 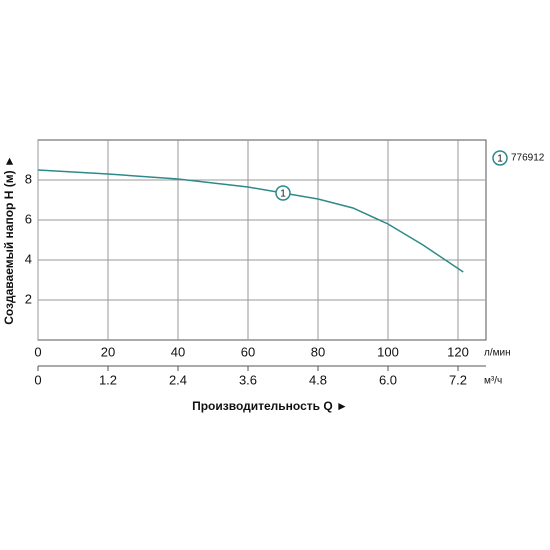 What do you see at coordinates (108, 379) in the screenshot?
I see `x2-tick-label: 1.2` at bounding box center [108, 379].